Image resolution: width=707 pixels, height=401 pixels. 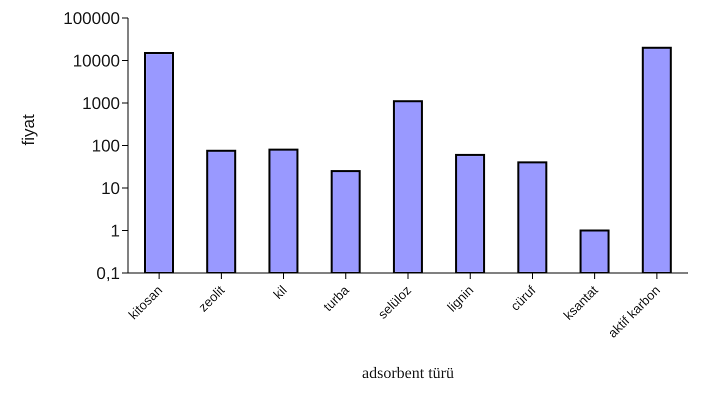 What do you see at coordinates (108, 274) in the screenshot?
I see `y-tick-label: 0,1` at bounding box center [108, 274].